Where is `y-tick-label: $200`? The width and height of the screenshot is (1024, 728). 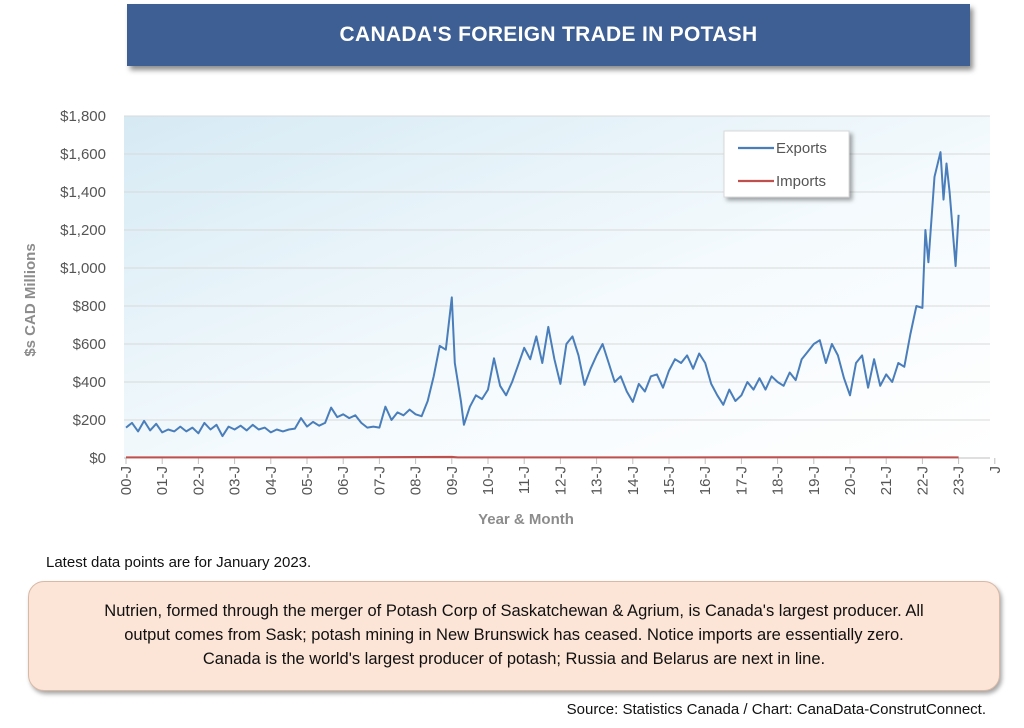
y-tick-label: $200 is located at coordinates (89, 420).